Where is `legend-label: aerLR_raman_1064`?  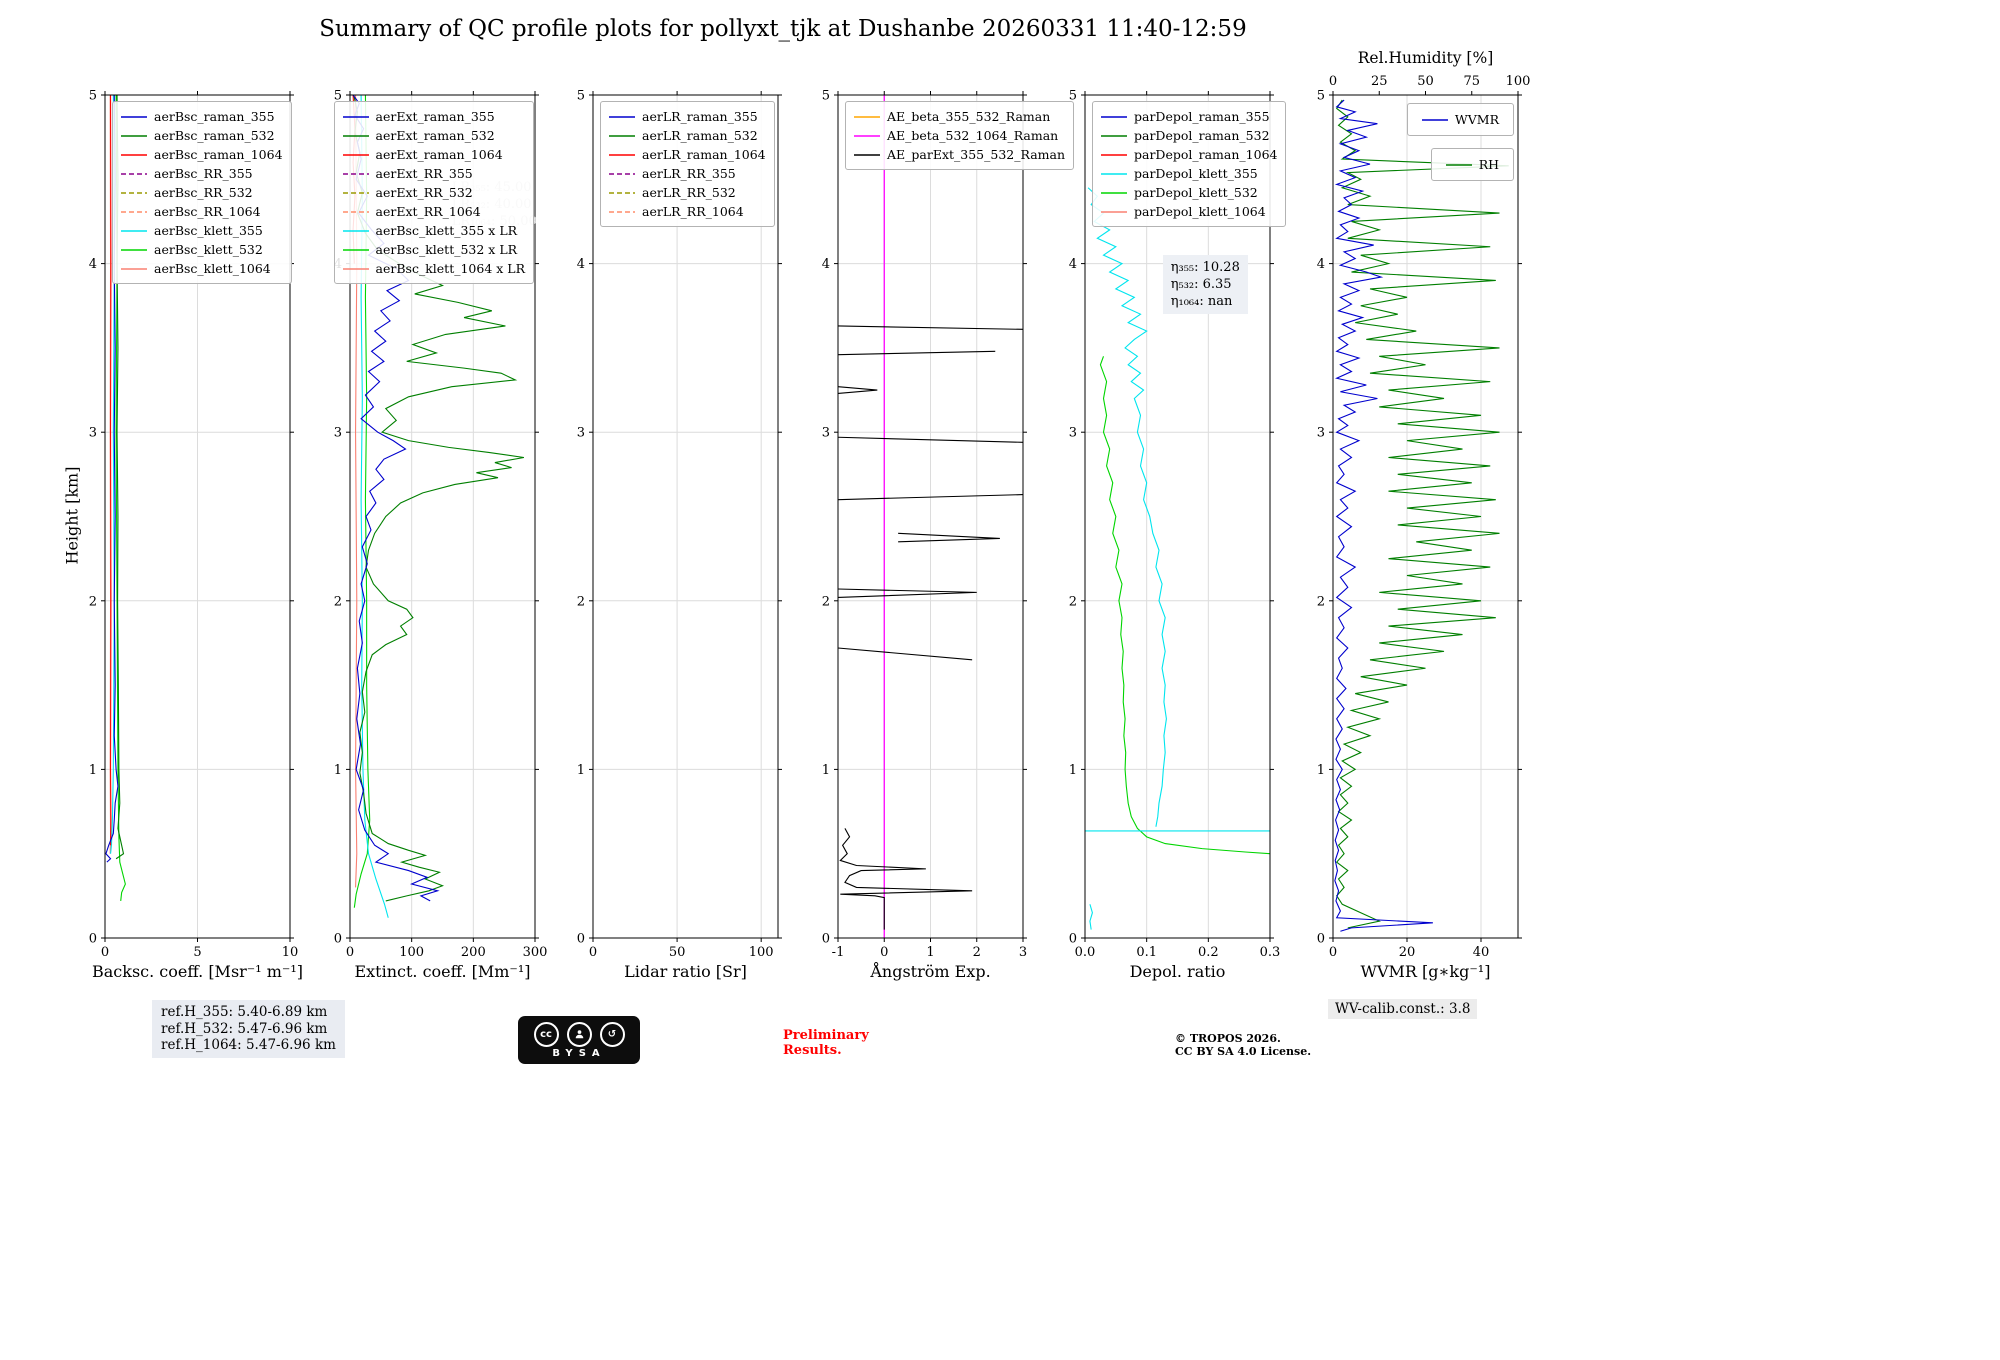 legend-label: aerLR_raman_1064 is located at coordinates (704, 154).